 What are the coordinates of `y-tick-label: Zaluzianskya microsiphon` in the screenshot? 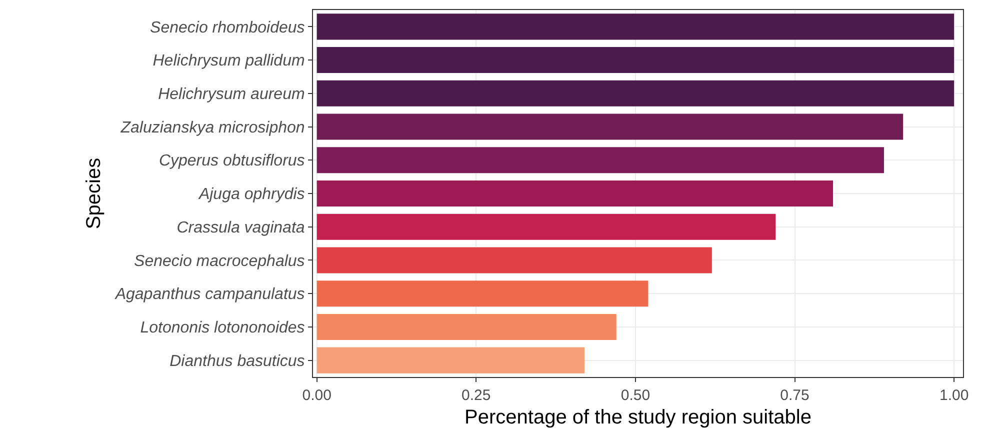 It's located at (212, 127).